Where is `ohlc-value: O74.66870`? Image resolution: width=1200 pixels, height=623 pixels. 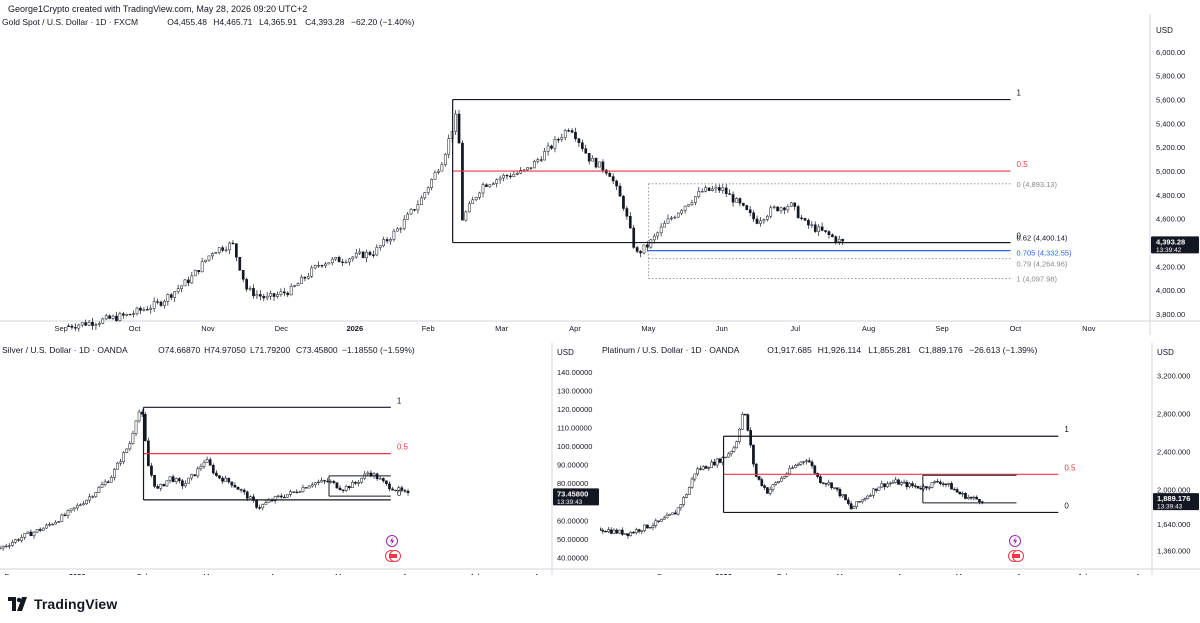
ohlc-value: O74.66870 is located at coordinates (179, 350).